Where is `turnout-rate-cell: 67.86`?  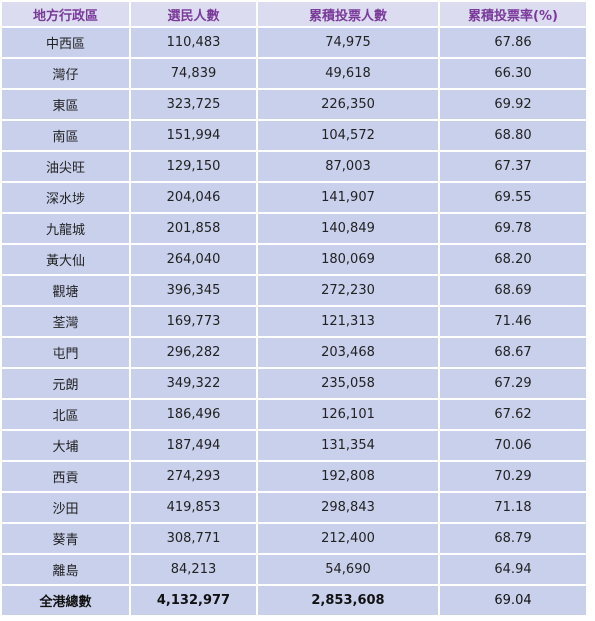
turnout-rate-cell: 67.86 is located at coordinates (513, 42).